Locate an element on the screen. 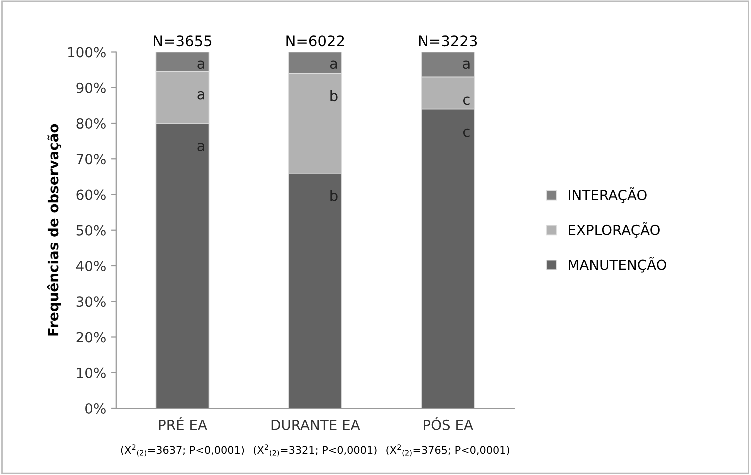 The width and height of the screenshot is (751, 475). text: (X$^{2}$$_{(2)}$=3321; P<0,0001) is located at coordinates (315, 450).